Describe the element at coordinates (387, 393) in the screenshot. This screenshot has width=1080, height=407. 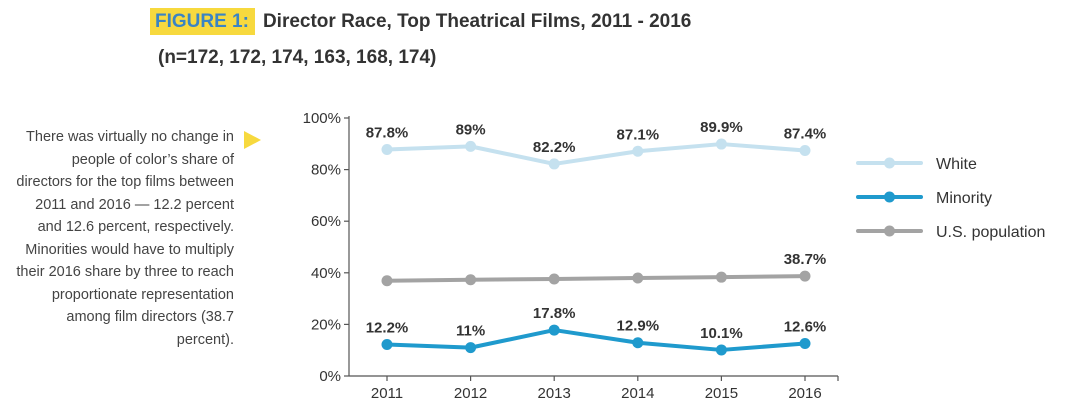
I see `x-tick-label: 2011` at that location.